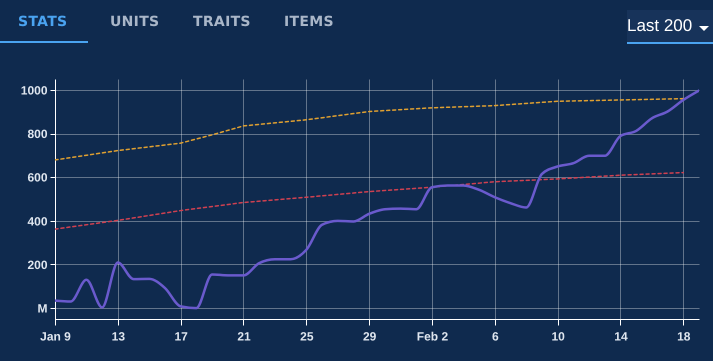 The width and height of the screenshot is (713, 361). Describe the element at coordinates (37, 177) in the screenshot. I see `y-tick-label: 600` at that location.